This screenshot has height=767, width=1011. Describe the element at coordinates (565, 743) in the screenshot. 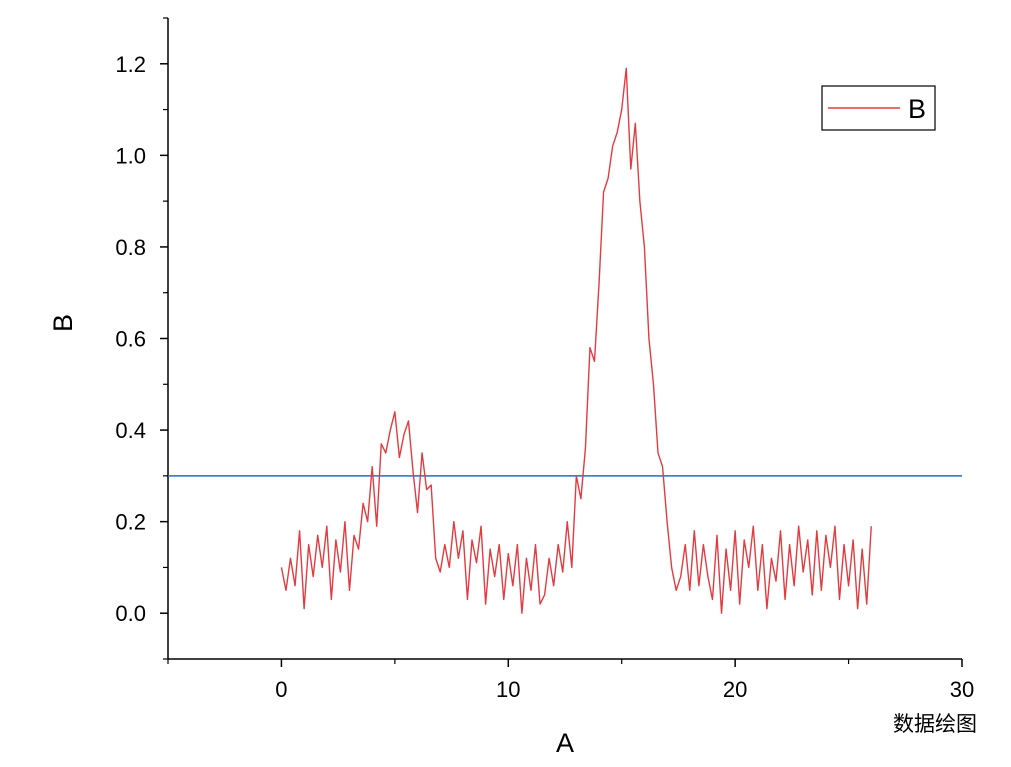

I see `x-axis-label: A` at that location.